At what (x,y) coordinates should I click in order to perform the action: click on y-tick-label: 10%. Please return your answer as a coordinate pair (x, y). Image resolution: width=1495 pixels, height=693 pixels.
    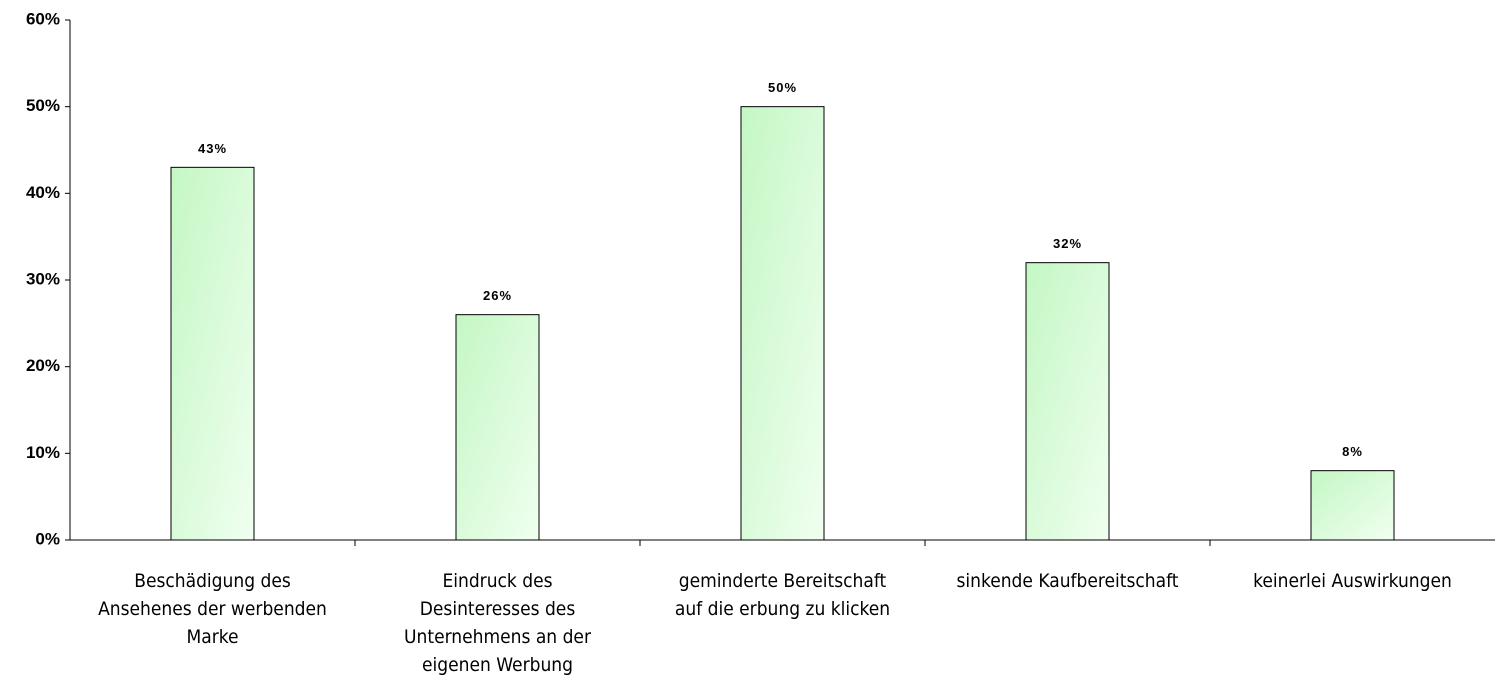
    Looking at the image, I should click on (43, 452).